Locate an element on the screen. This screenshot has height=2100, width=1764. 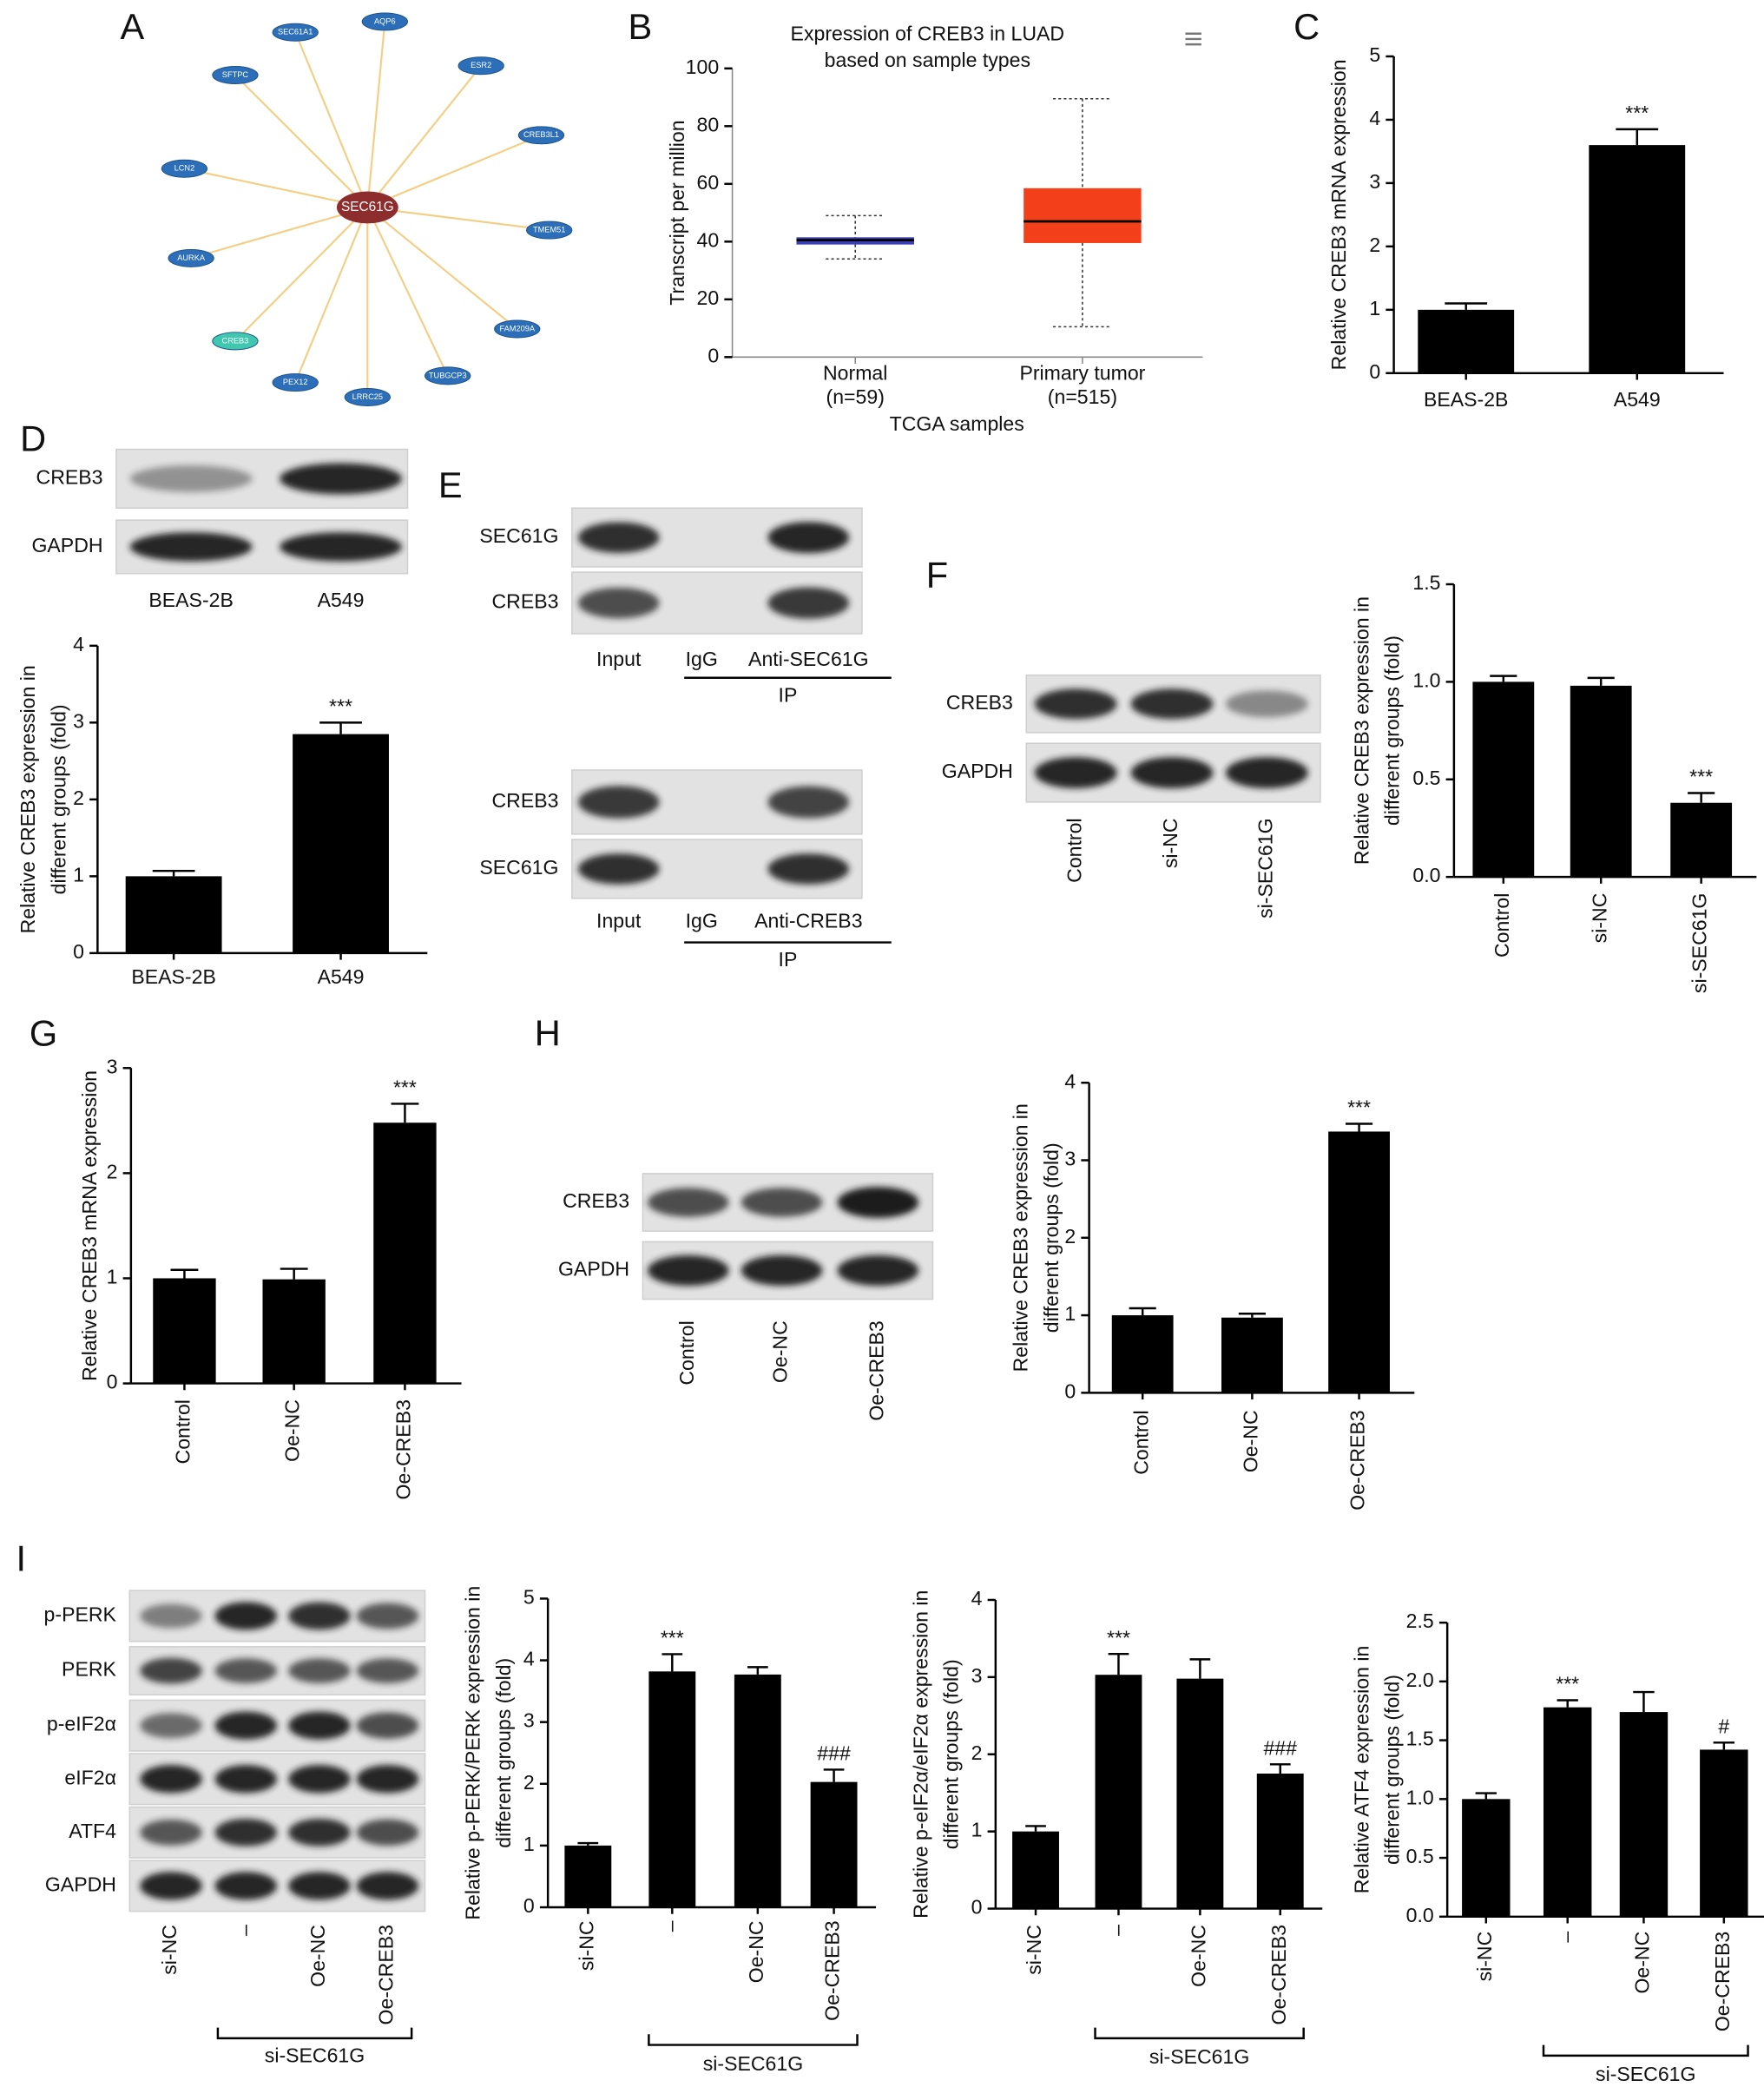
network-node-label: AQP6 is located at coordinates (385, 20).